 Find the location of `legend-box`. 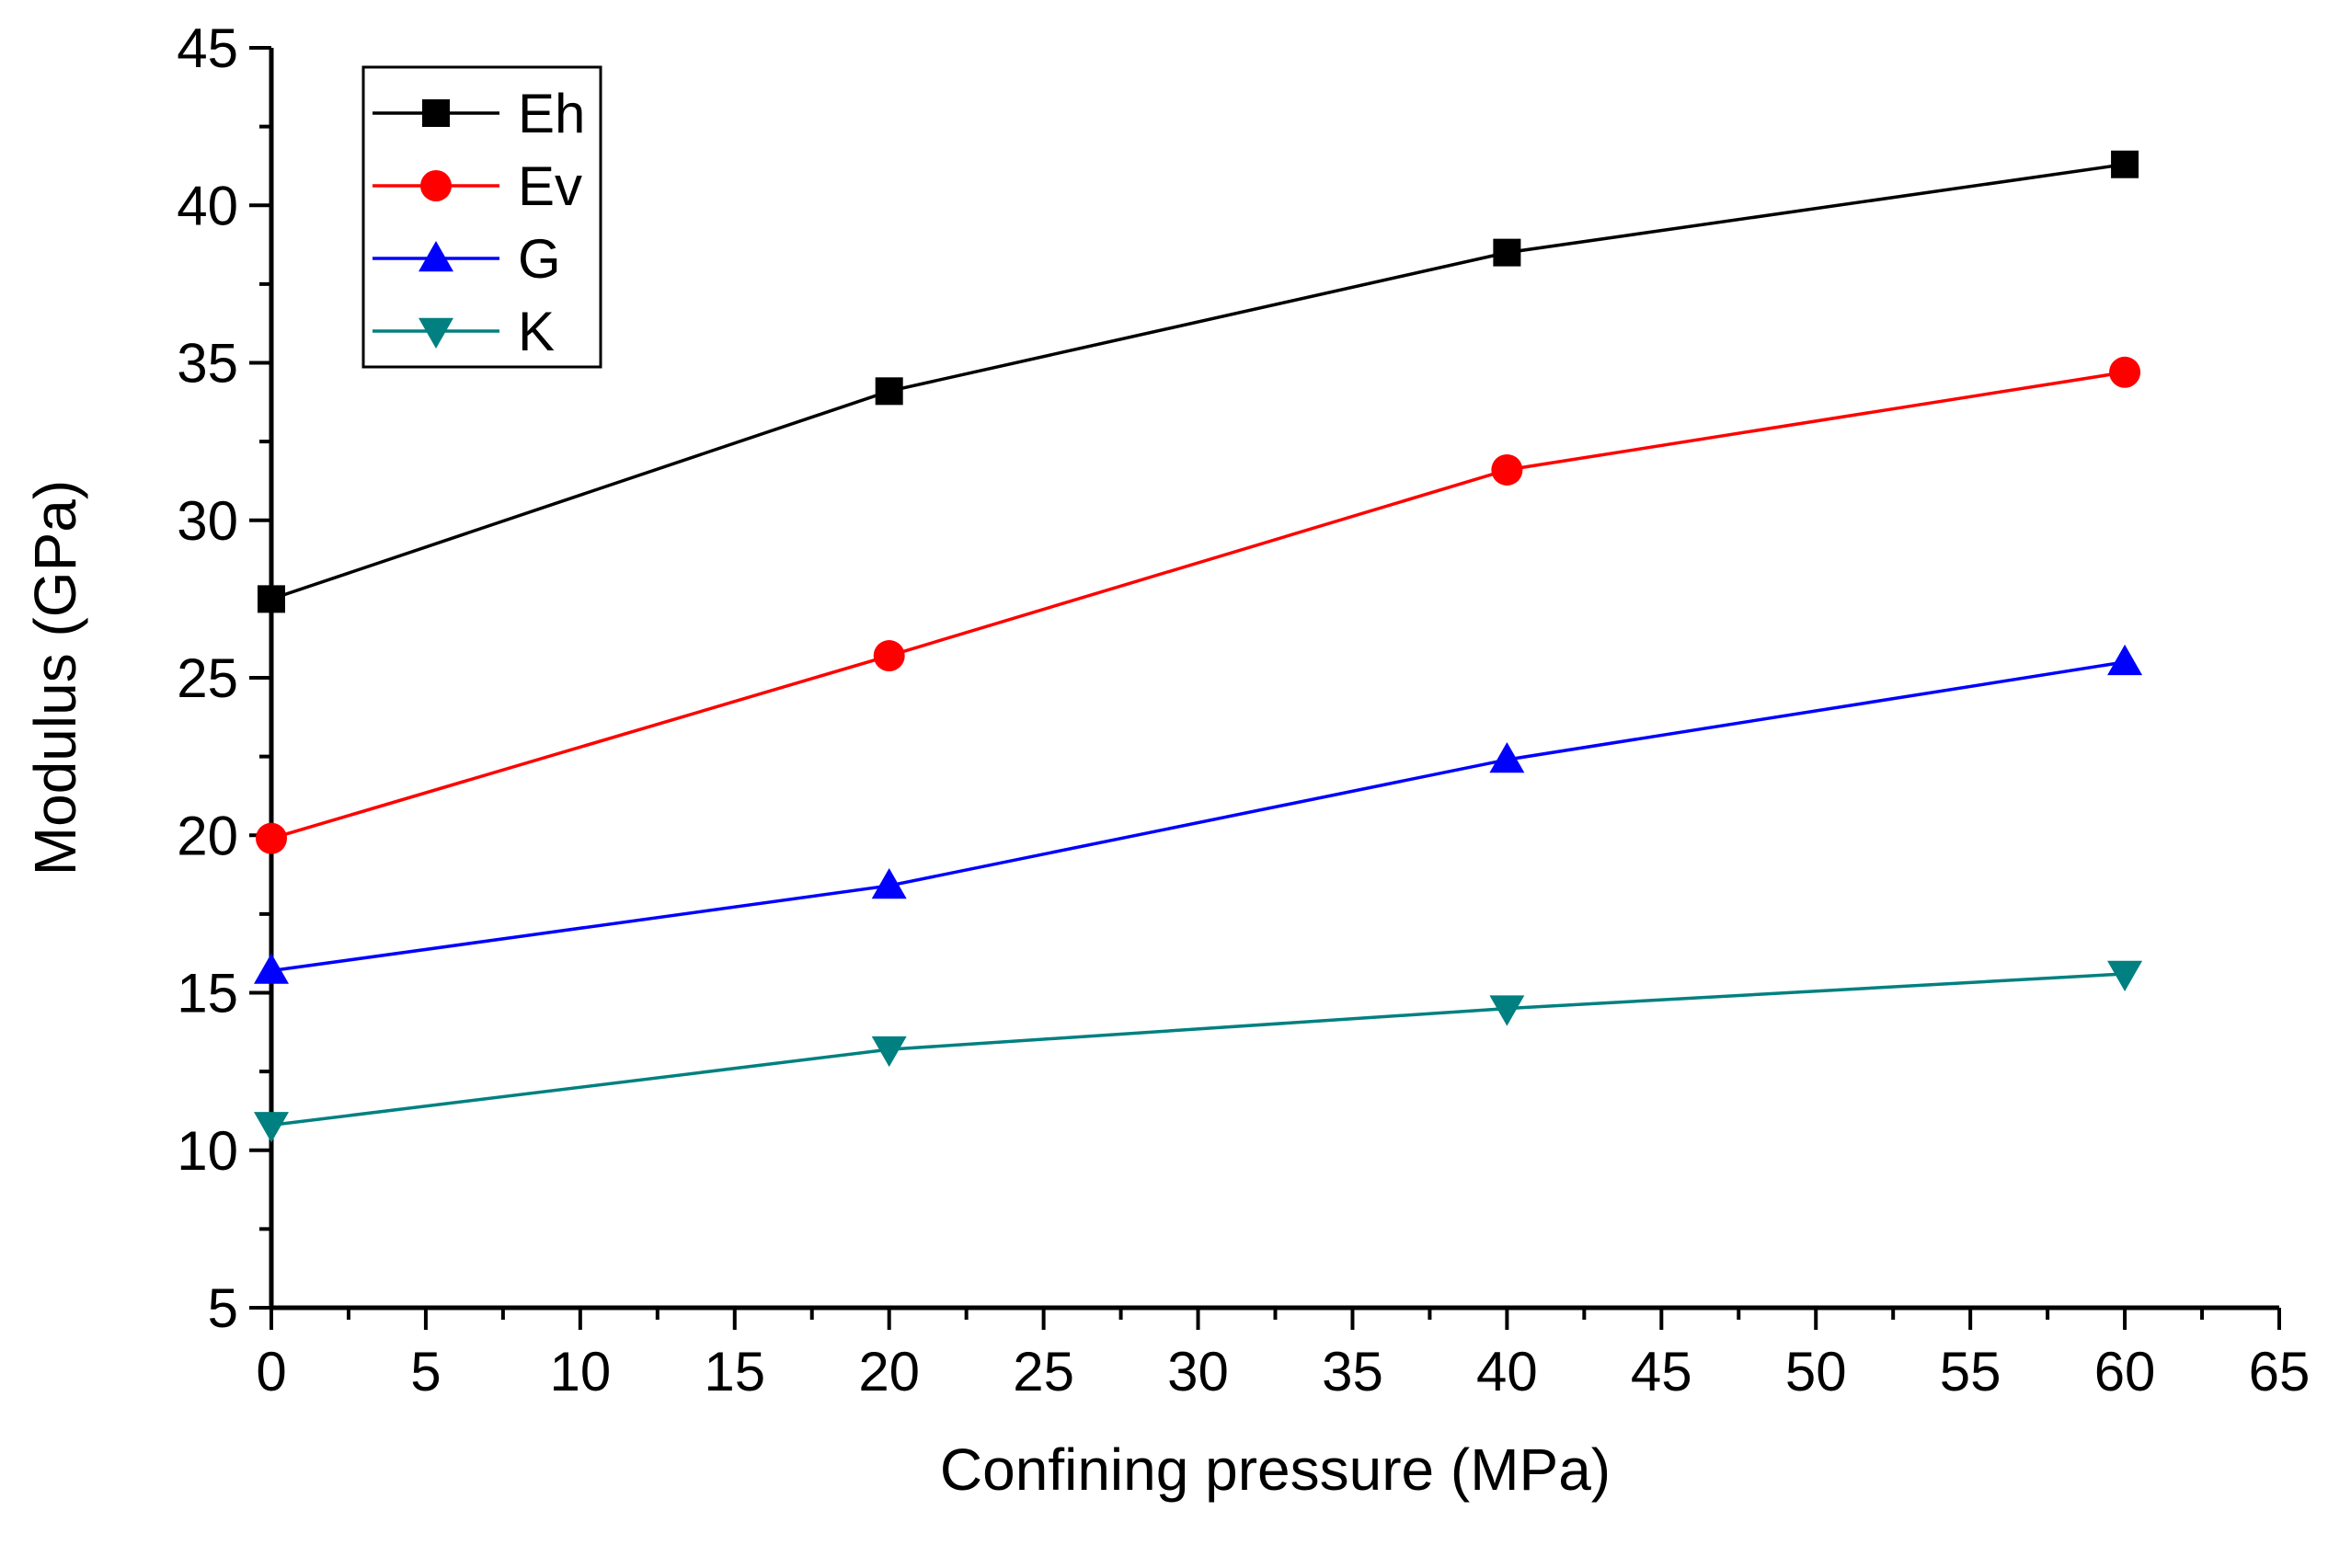

legend-box is located at coordinates (481, 217).